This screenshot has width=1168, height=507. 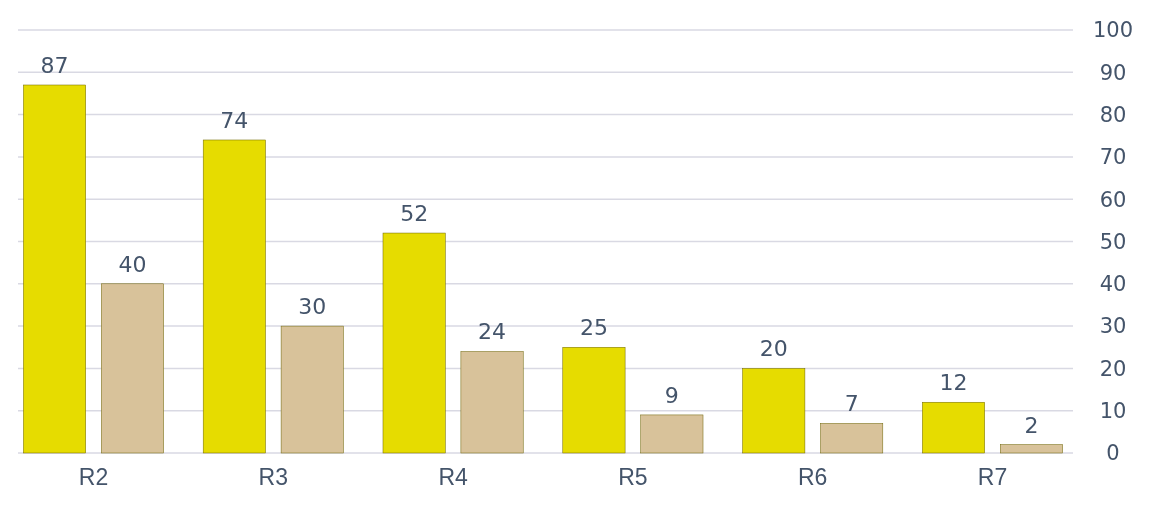 What do you see at coordinates (54, 65) in the screenshot?
I see `data-label: 87` at bounding box center [54, 65].